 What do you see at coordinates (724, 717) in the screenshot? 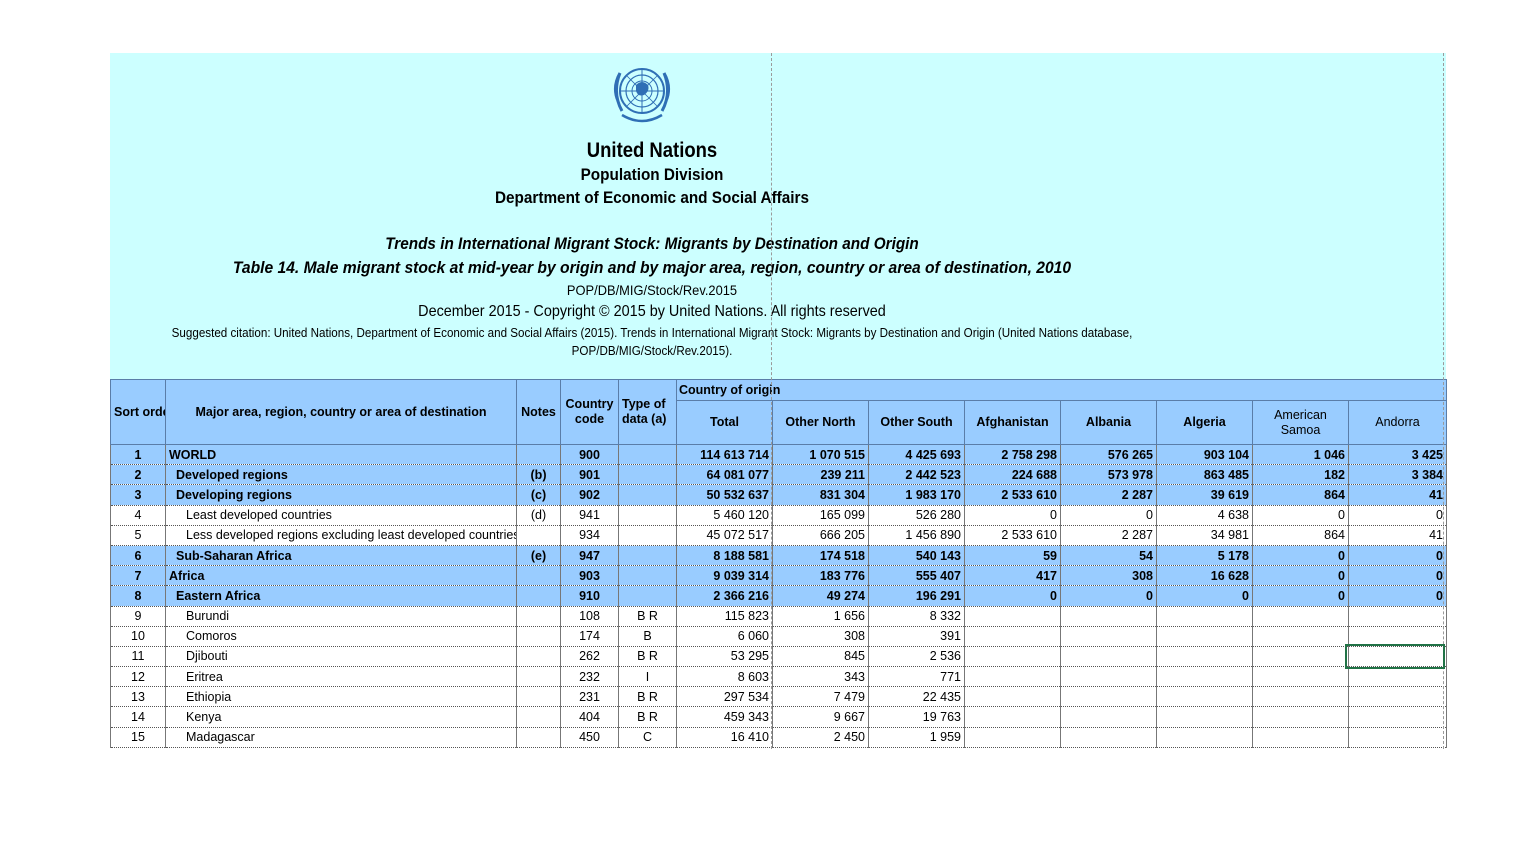
I see `cell-total: 459 343` at bounding box center [724, 717].